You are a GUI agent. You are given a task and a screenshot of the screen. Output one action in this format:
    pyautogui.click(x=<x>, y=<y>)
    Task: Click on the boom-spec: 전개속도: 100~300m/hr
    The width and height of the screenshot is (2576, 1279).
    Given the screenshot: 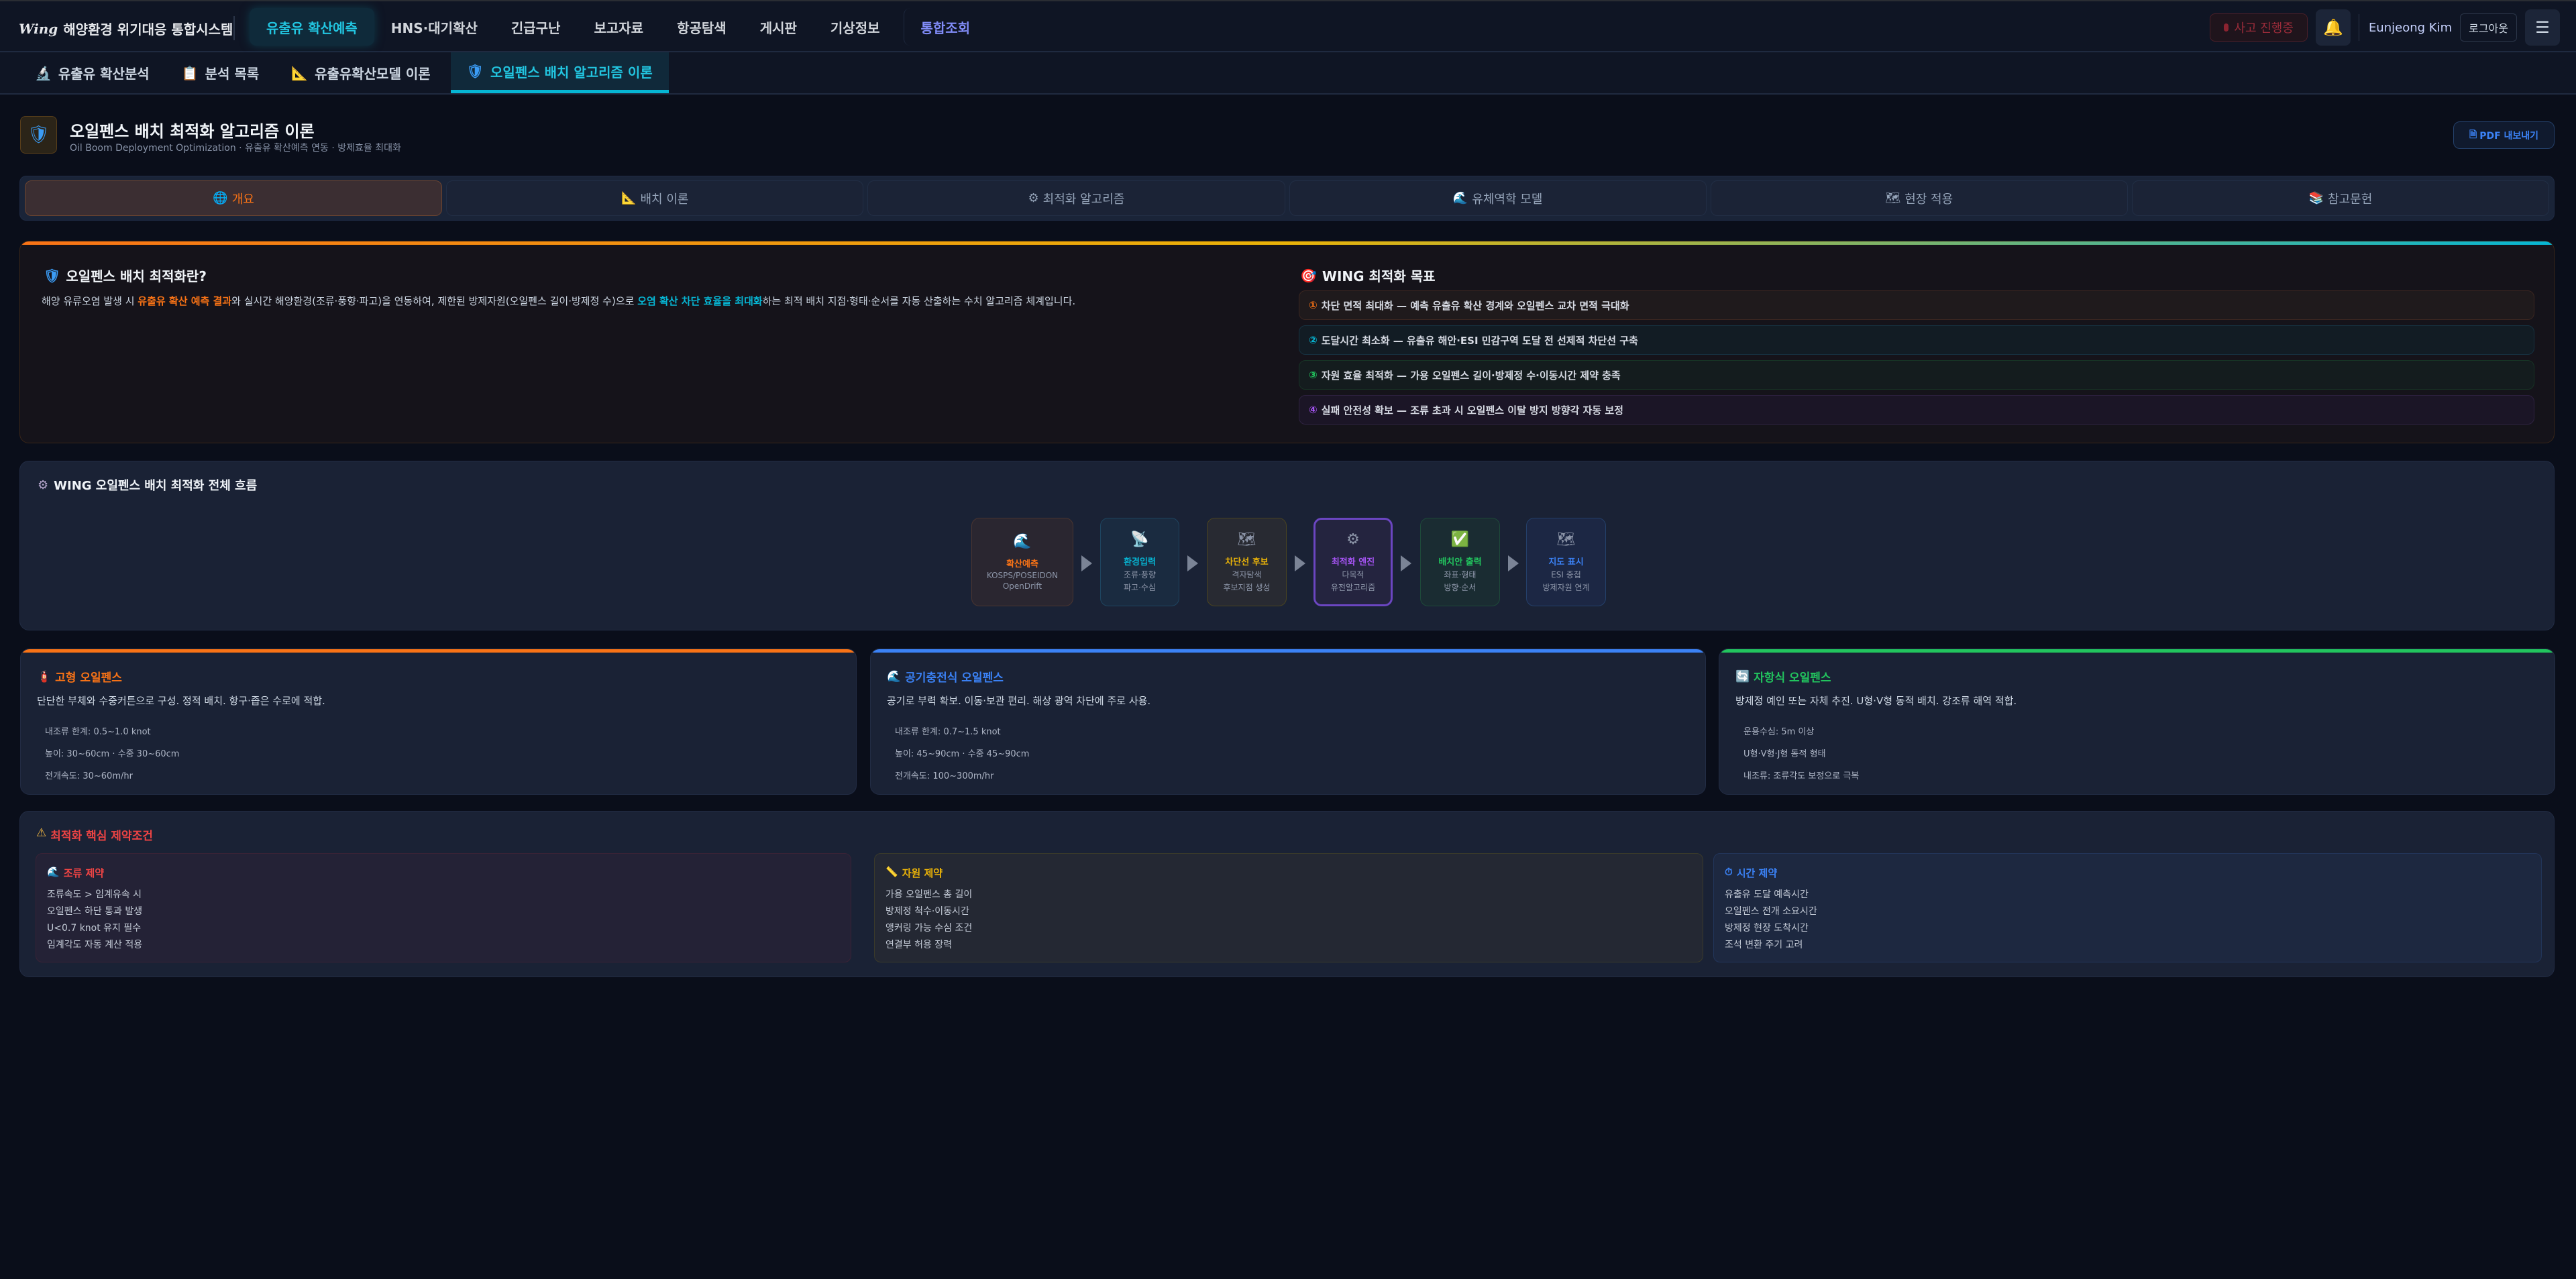 What is the action you would take?
    pyautogui.click(x=944, y=776)
    